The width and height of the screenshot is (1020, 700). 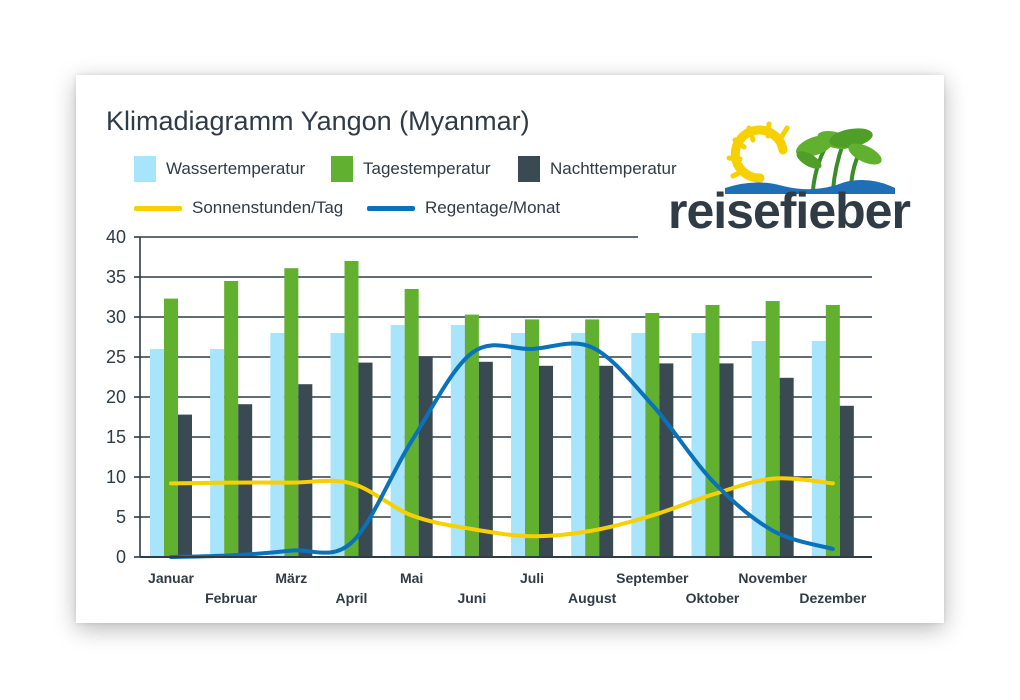 I want to click on x-tick-label: Januar, so click(x=171, y=578).